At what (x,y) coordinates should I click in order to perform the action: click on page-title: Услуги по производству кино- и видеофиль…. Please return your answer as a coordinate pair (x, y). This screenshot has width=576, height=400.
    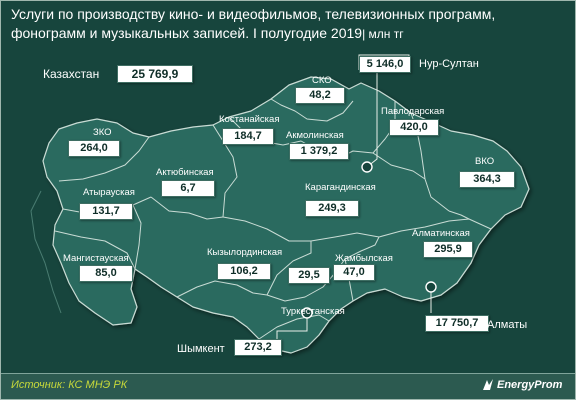
    Looking at the image, I should click on (289, 24).